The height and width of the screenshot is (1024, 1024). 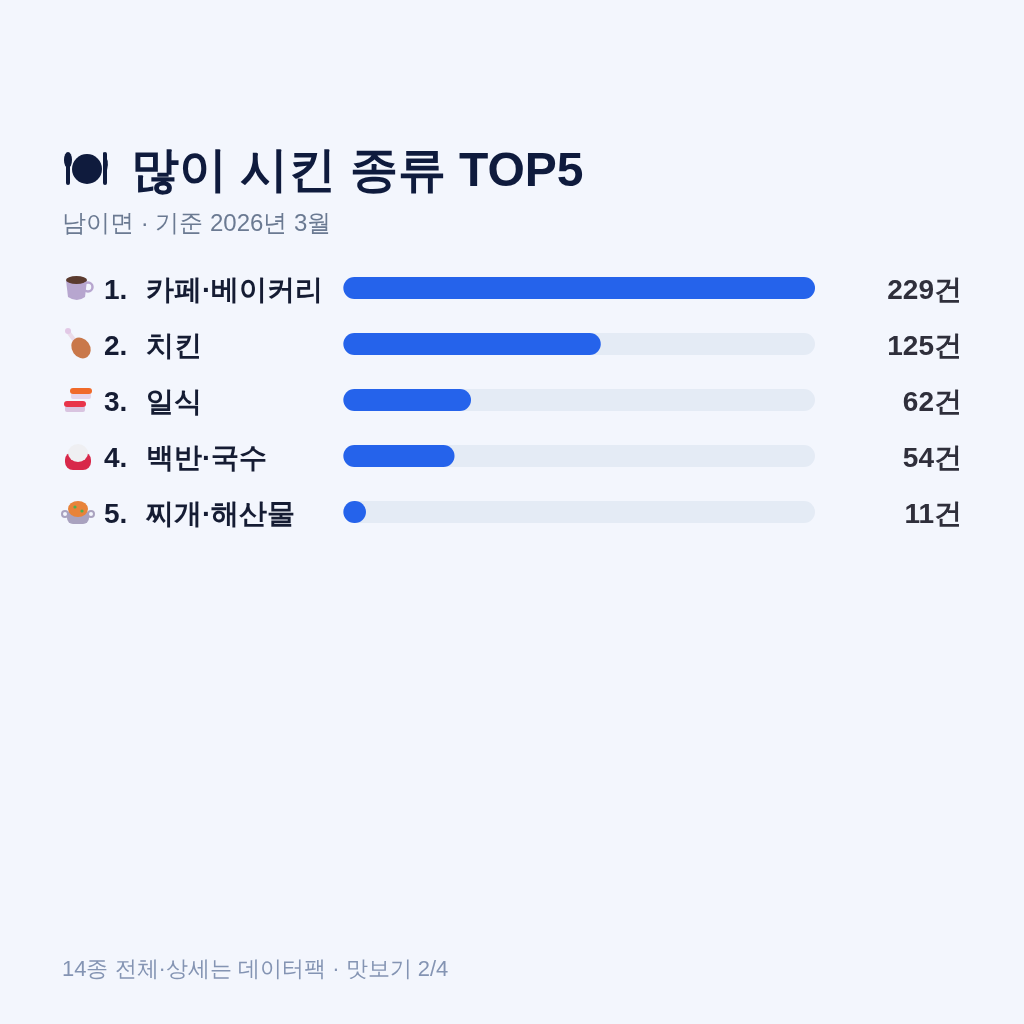 I want to click on subtitle: 남이면 · 기준 2026년 3월, so click(x=197, y=222).